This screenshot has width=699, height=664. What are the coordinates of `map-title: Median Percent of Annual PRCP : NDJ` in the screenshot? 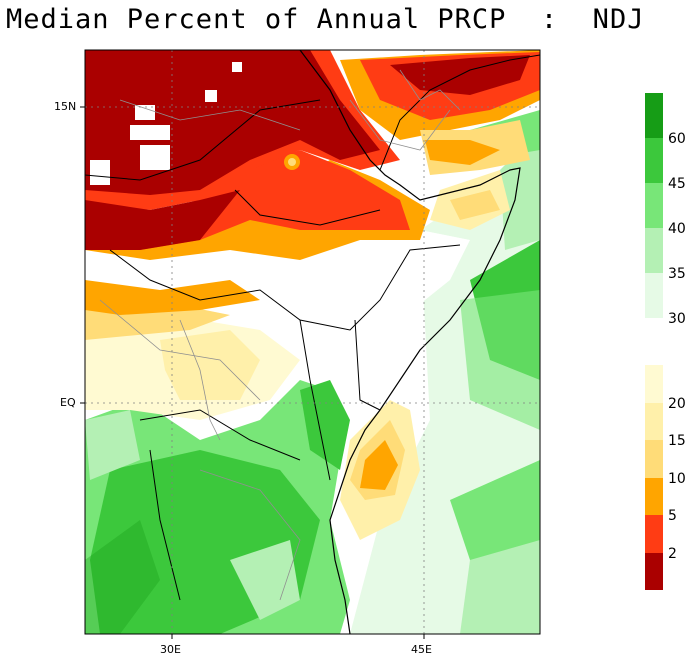 It's located at (325, 19).